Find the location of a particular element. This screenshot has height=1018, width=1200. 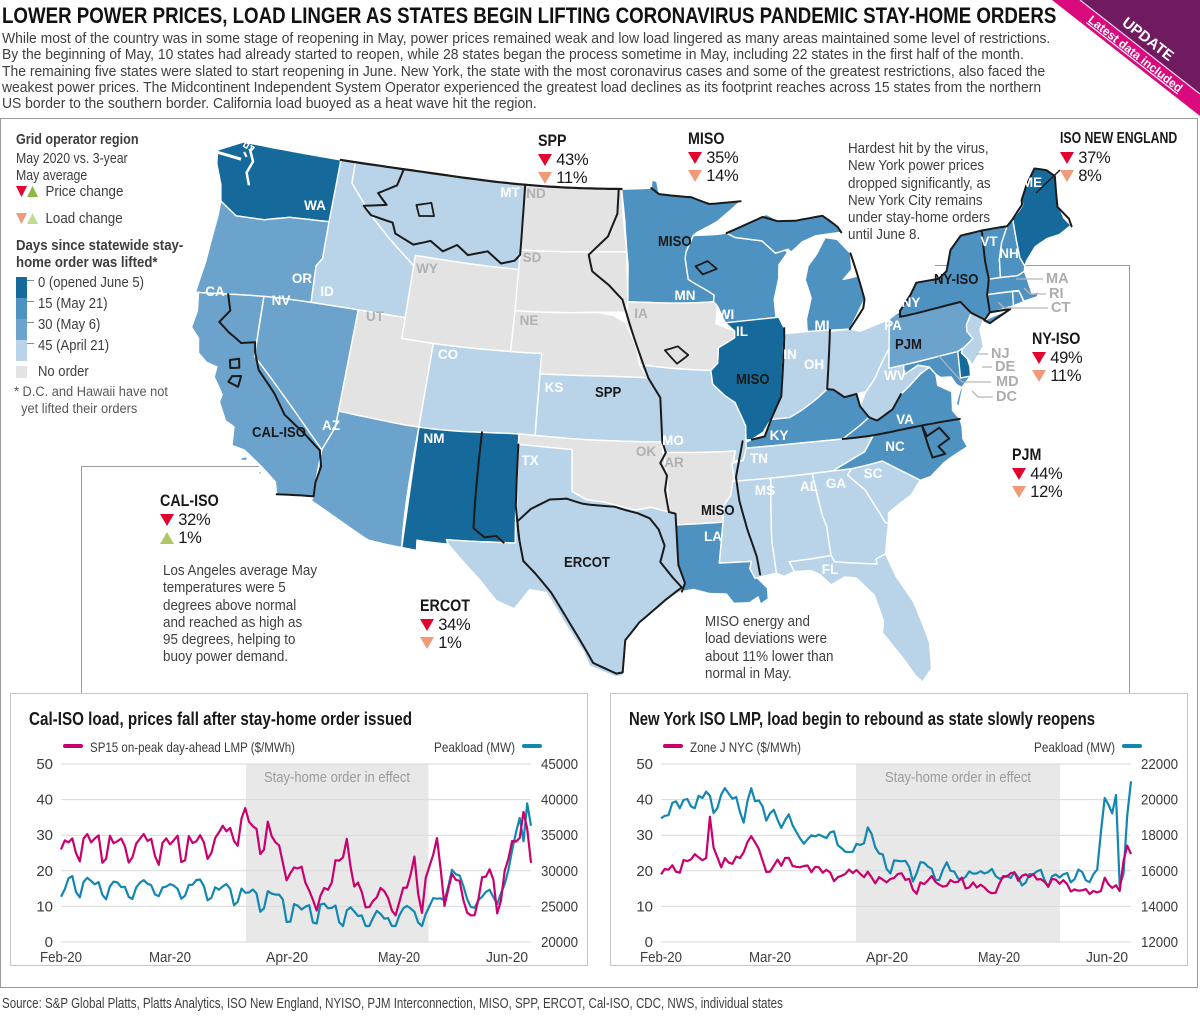

svg-text: 16000 is located at coordinates (1159, 871).